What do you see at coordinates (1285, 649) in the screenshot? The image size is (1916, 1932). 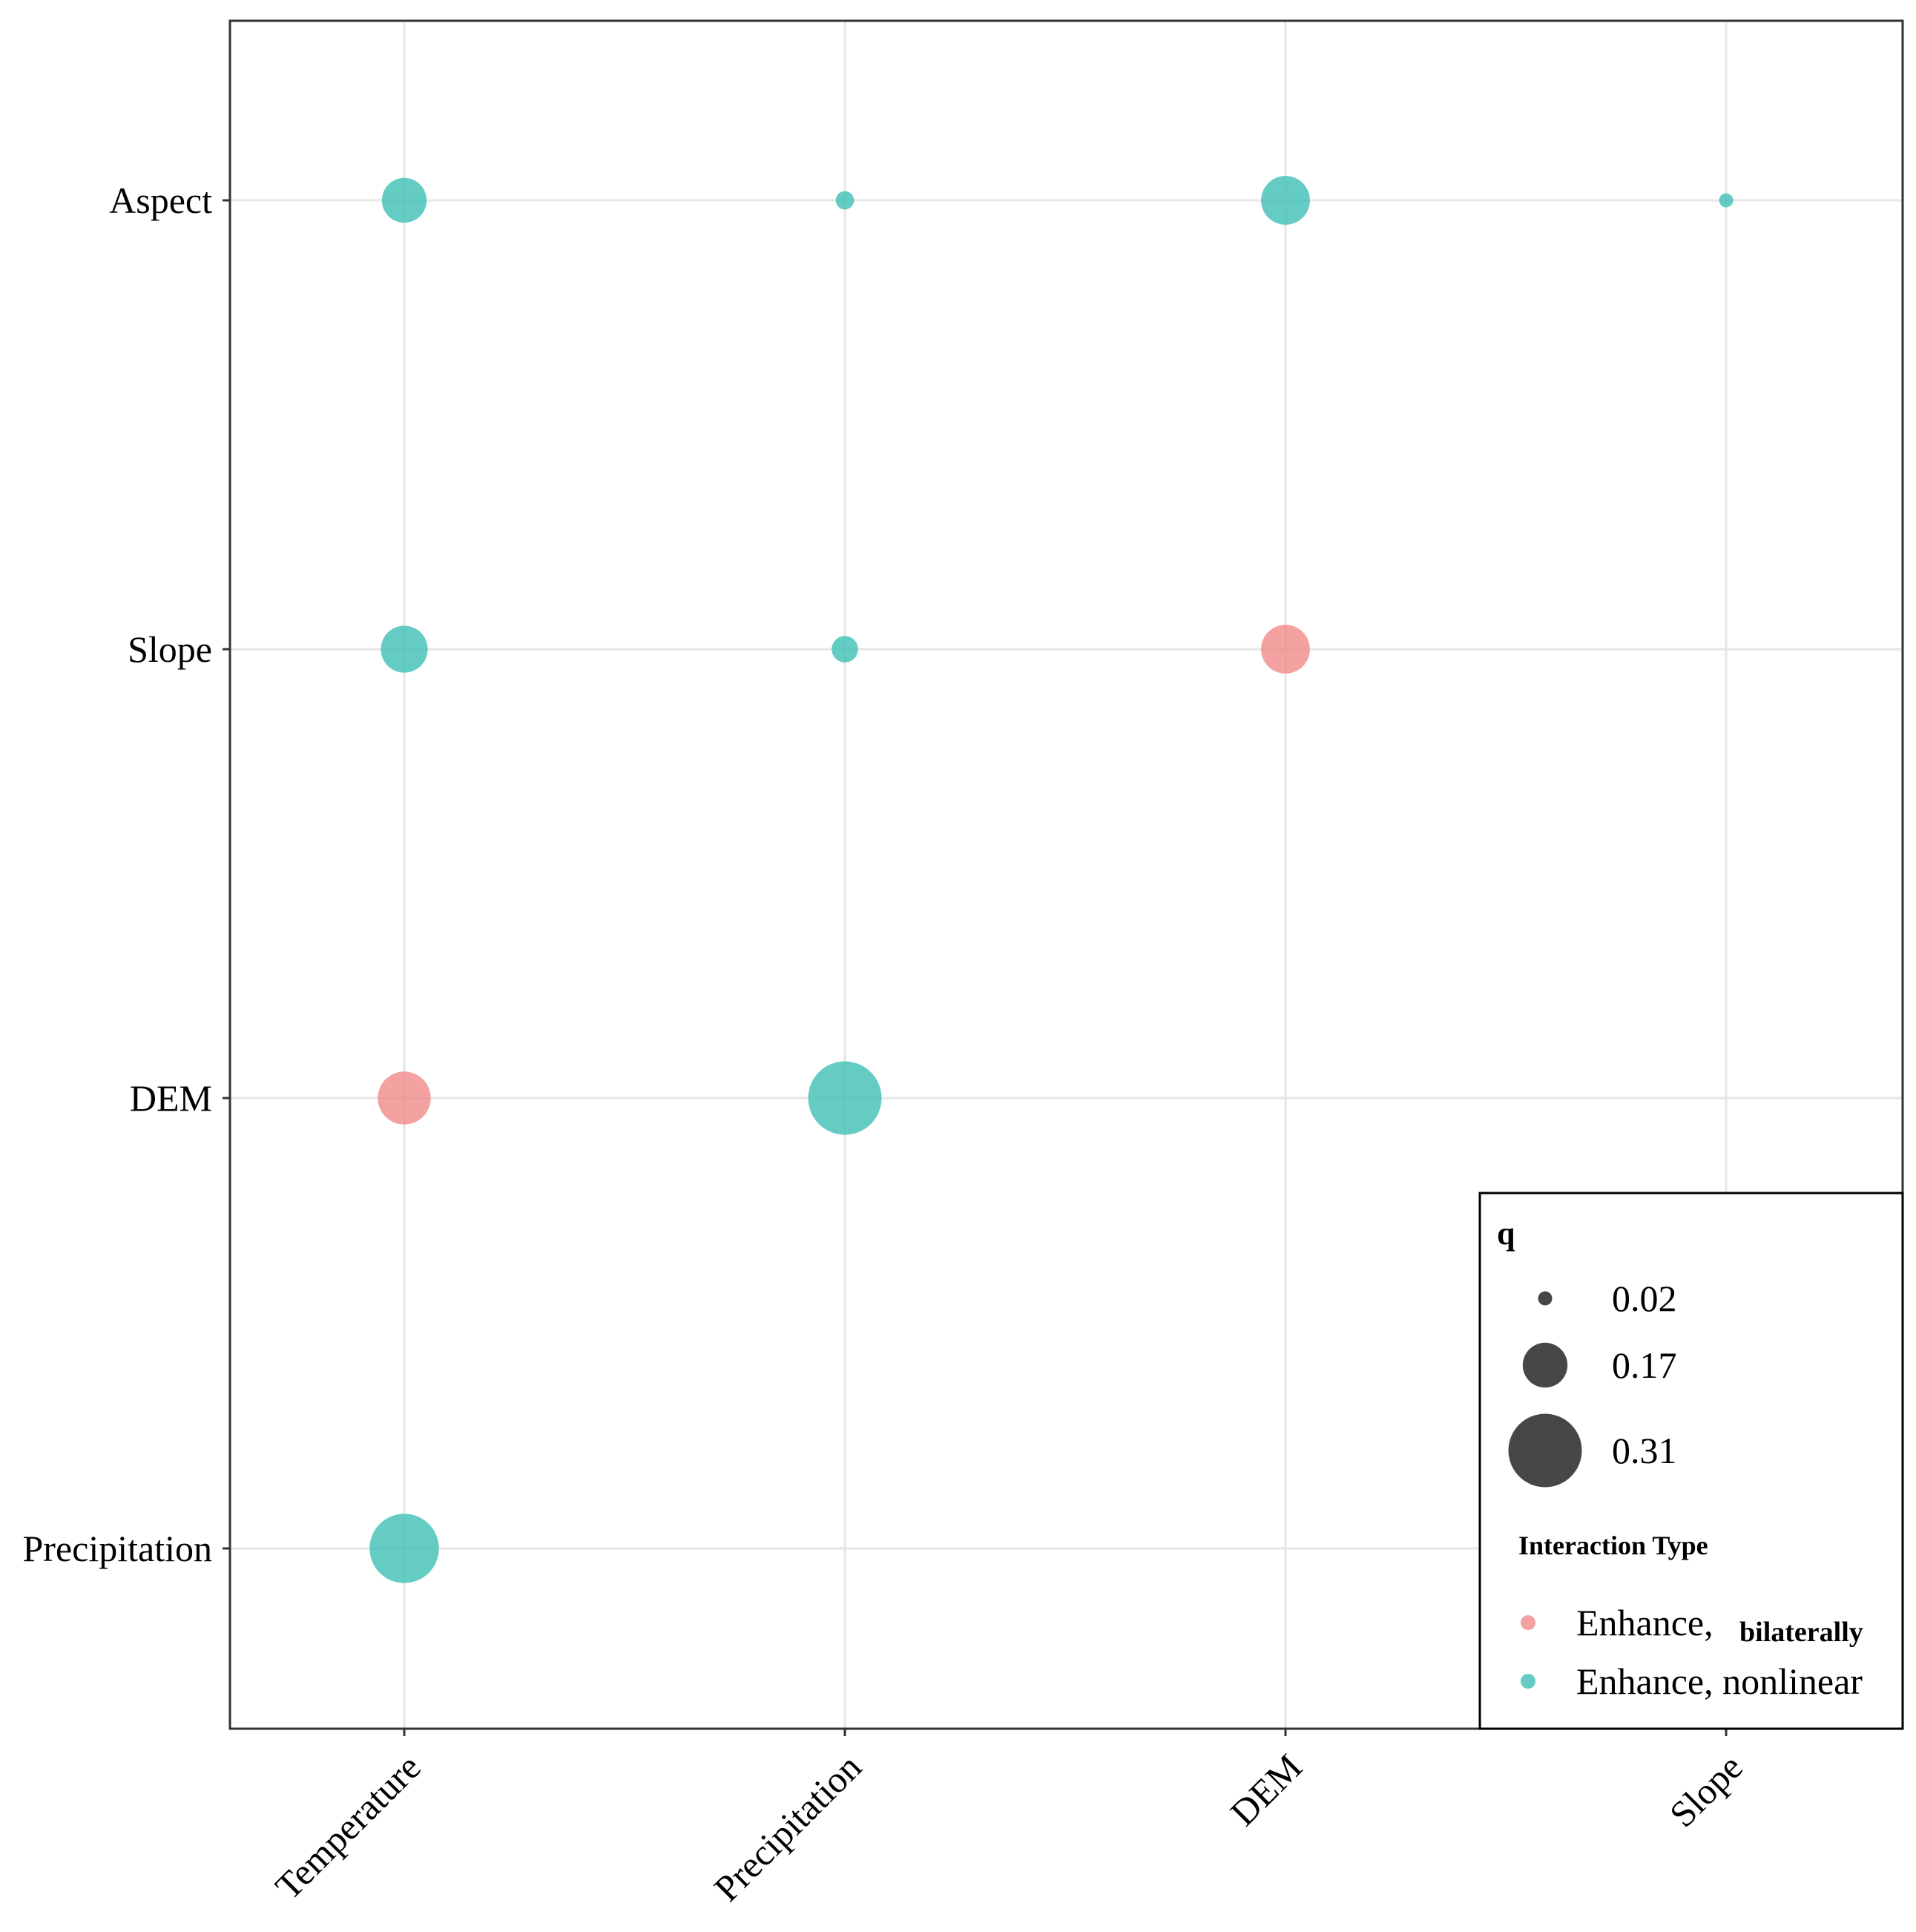 I see `point-dem-slope` at bounding box center [1285, 649].